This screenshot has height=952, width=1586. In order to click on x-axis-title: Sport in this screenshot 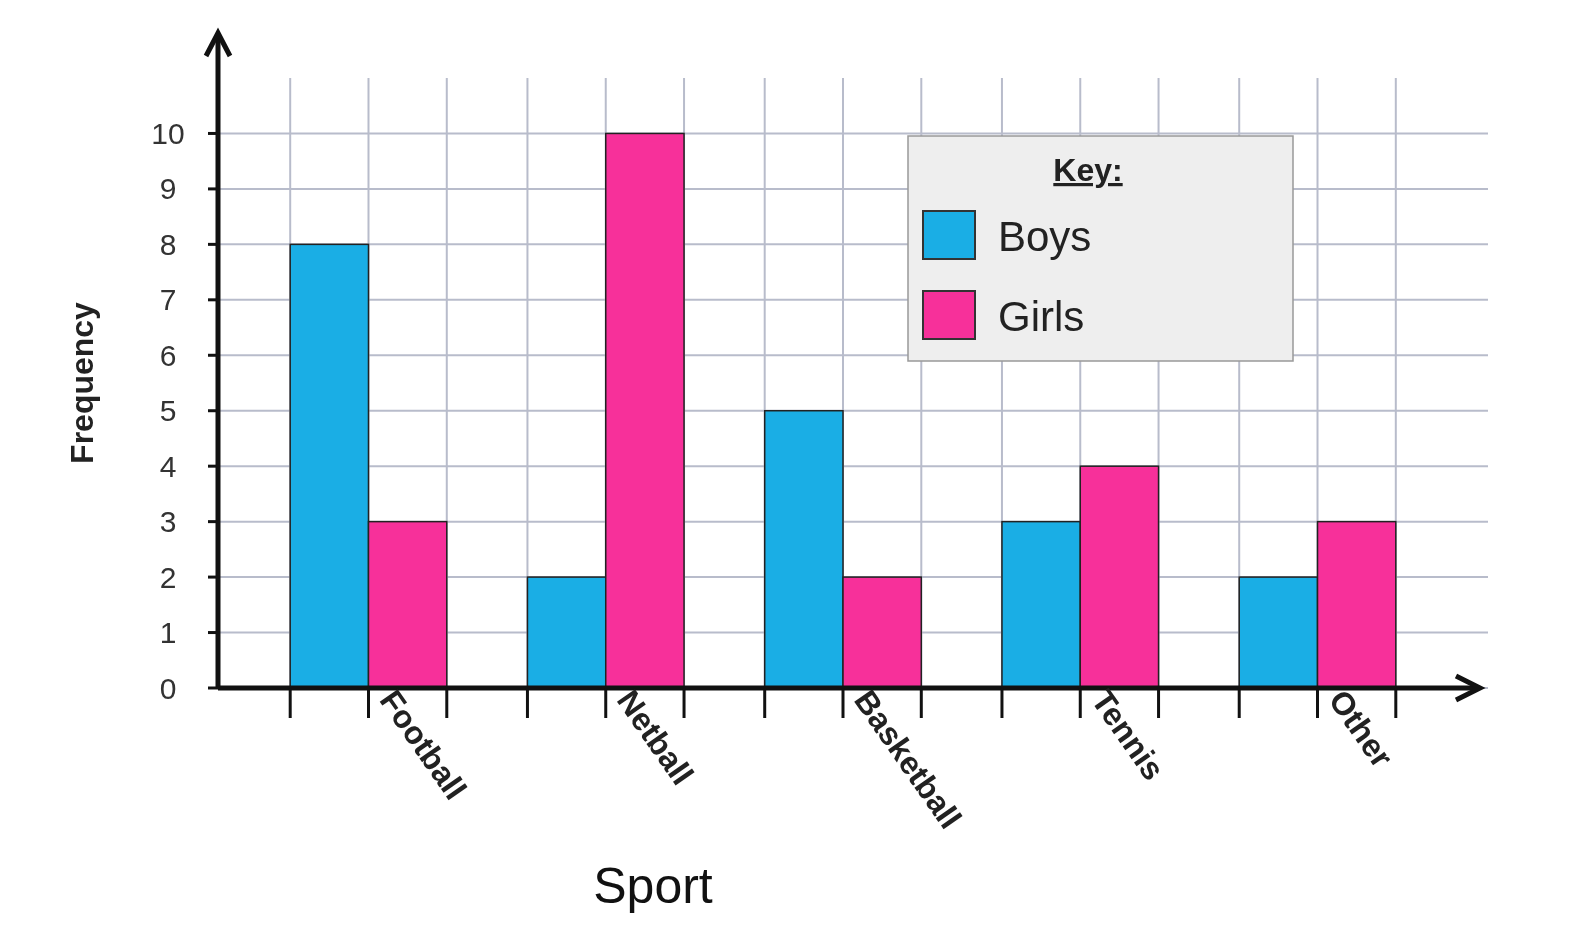, I will do `click(653, 886)`.